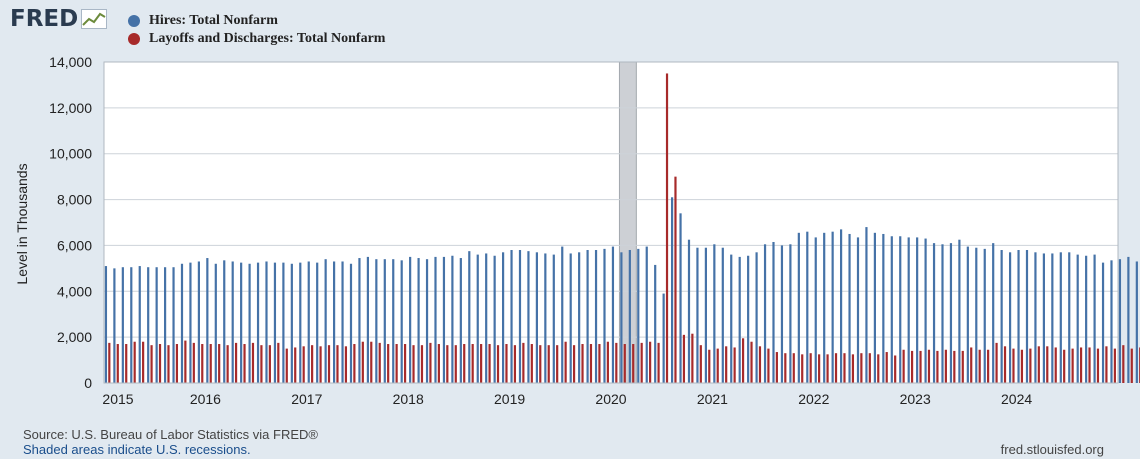 This screenshot has height=459, width=1140. What do you see at coordinates (915, 399) in the screenshot?
I see `x-tick-label: 2023` at bounding box center [915, 399].